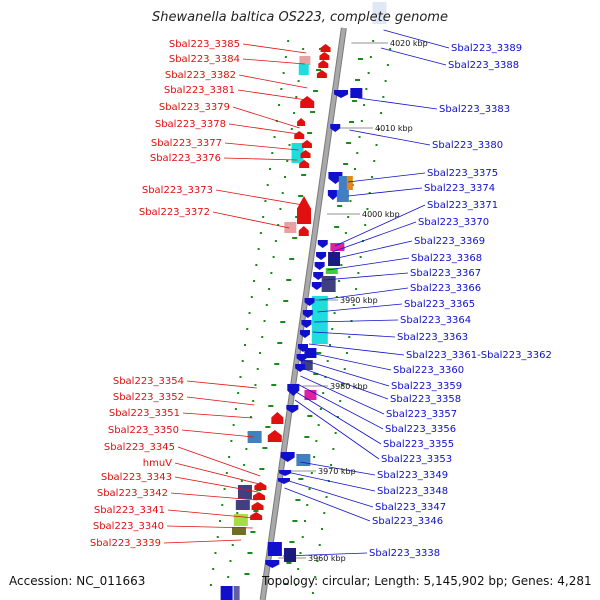 The width and height of the screenshot is (600, 600). Describe the element at coordinates (420, 429) in the screenshot. I see `gene-label-right: Sbal223_3356` at that location.